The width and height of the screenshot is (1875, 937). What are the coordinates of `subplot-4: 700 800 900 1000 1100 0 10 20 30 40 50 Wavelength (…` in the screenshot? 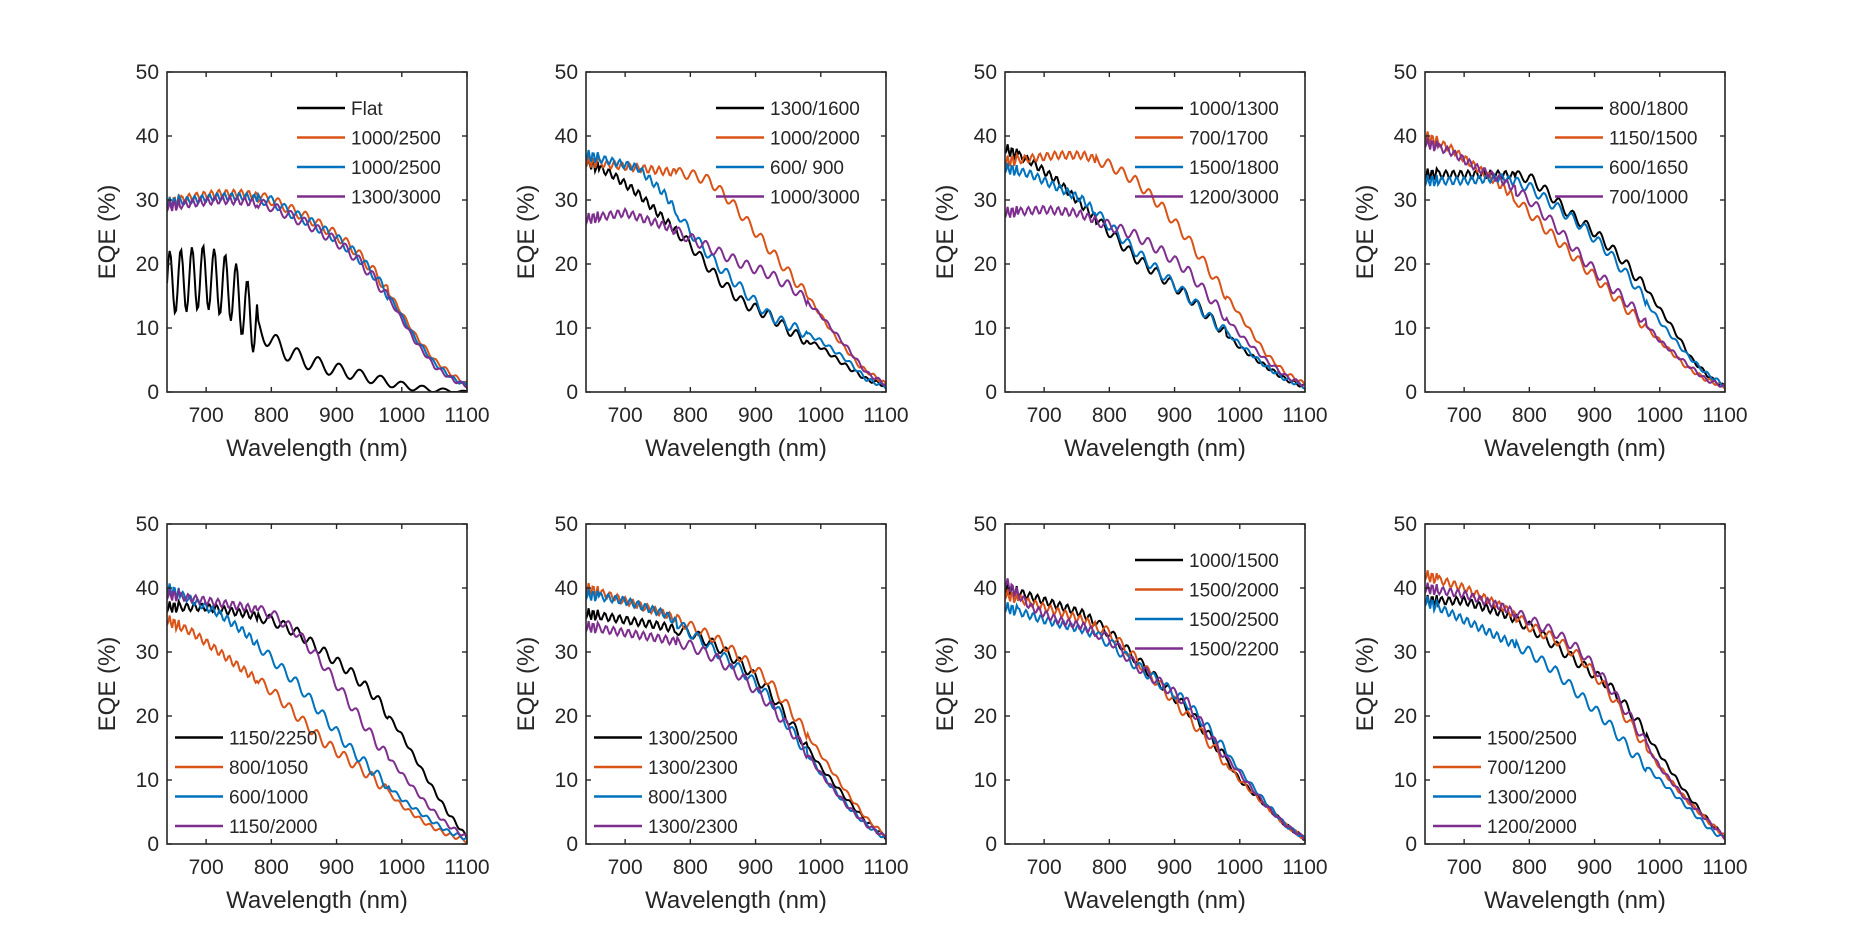 It's located at (1550, 261).